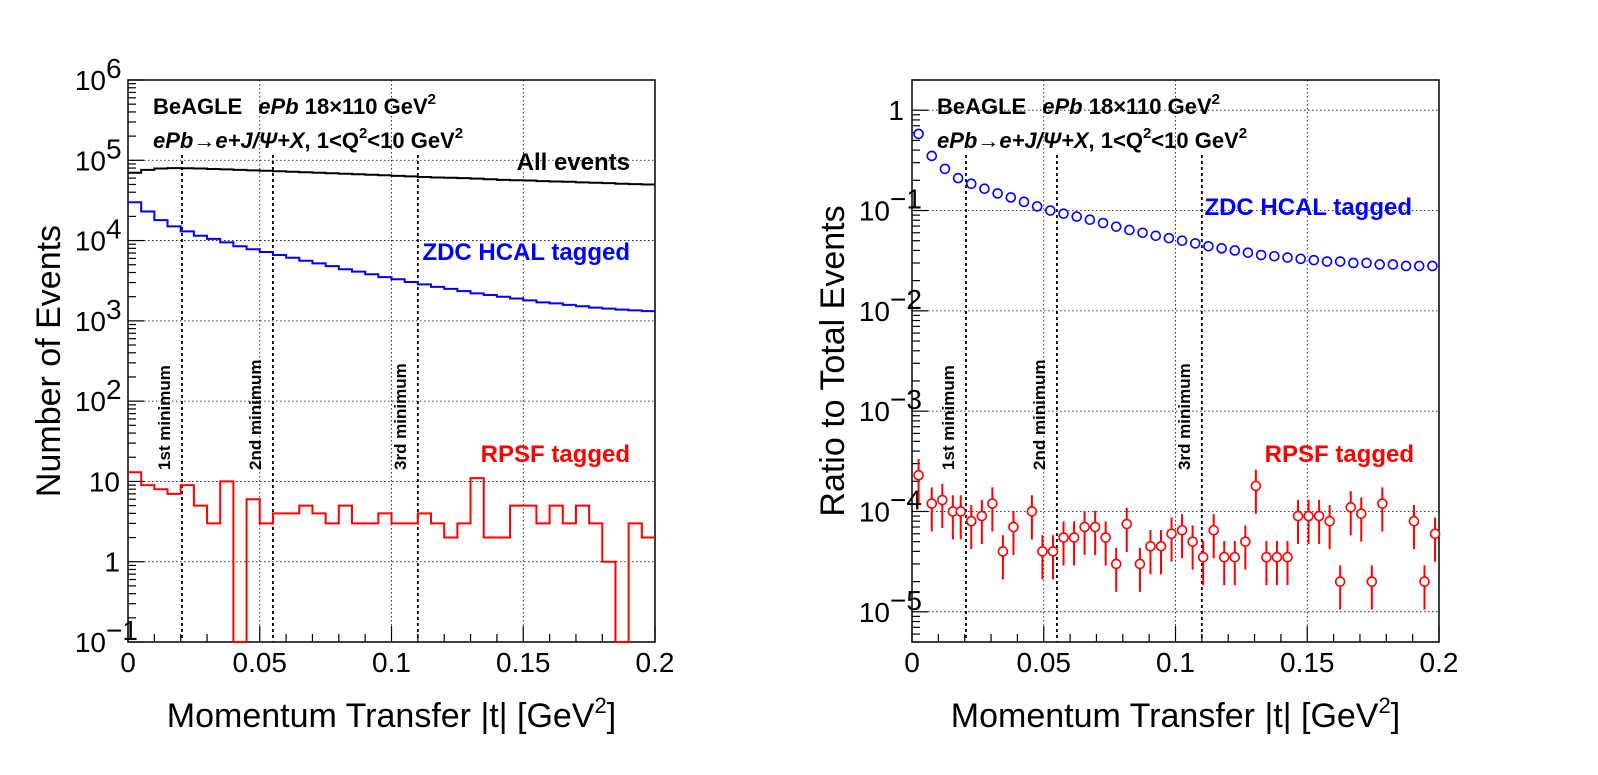 Image resolution: width=1598 pixels, height=775 pixels. Describe the element at coordinates (1184, 416) in the screenshot. I see `minimum-label: 3rd minimum` at that location.